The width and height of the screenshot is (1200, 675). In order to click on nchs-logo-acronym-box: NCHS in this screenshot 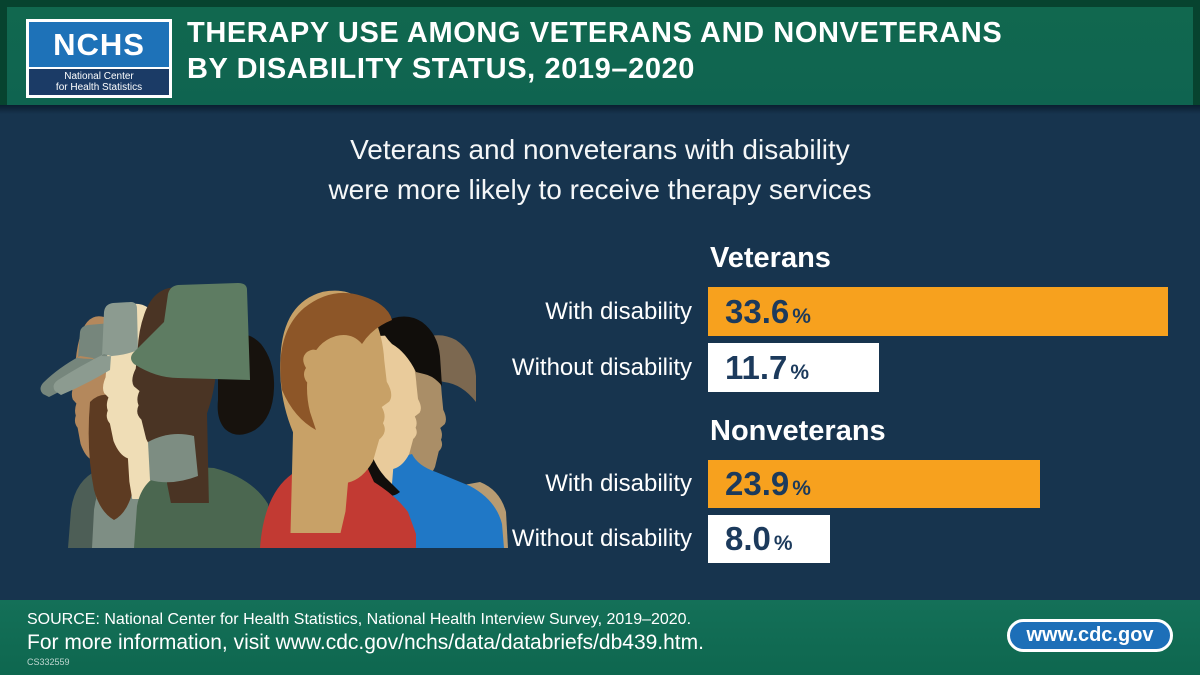, I will do `click(99, 44)`.